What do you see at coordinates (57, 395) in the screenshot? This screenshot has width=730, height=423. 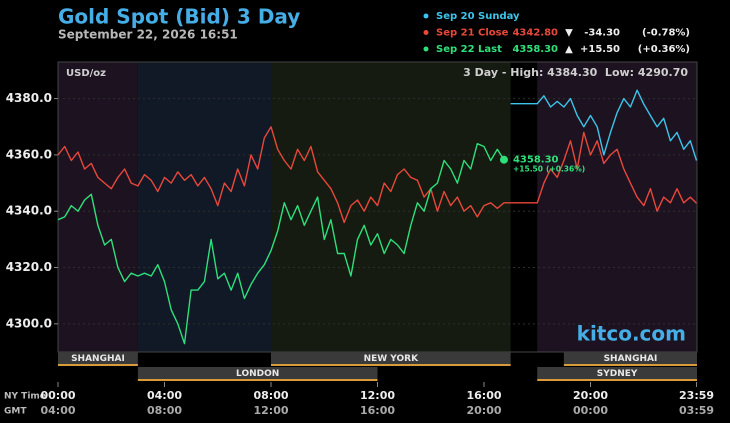 I see `x-tick-label: 00:00` at bounding box center [57, 395].